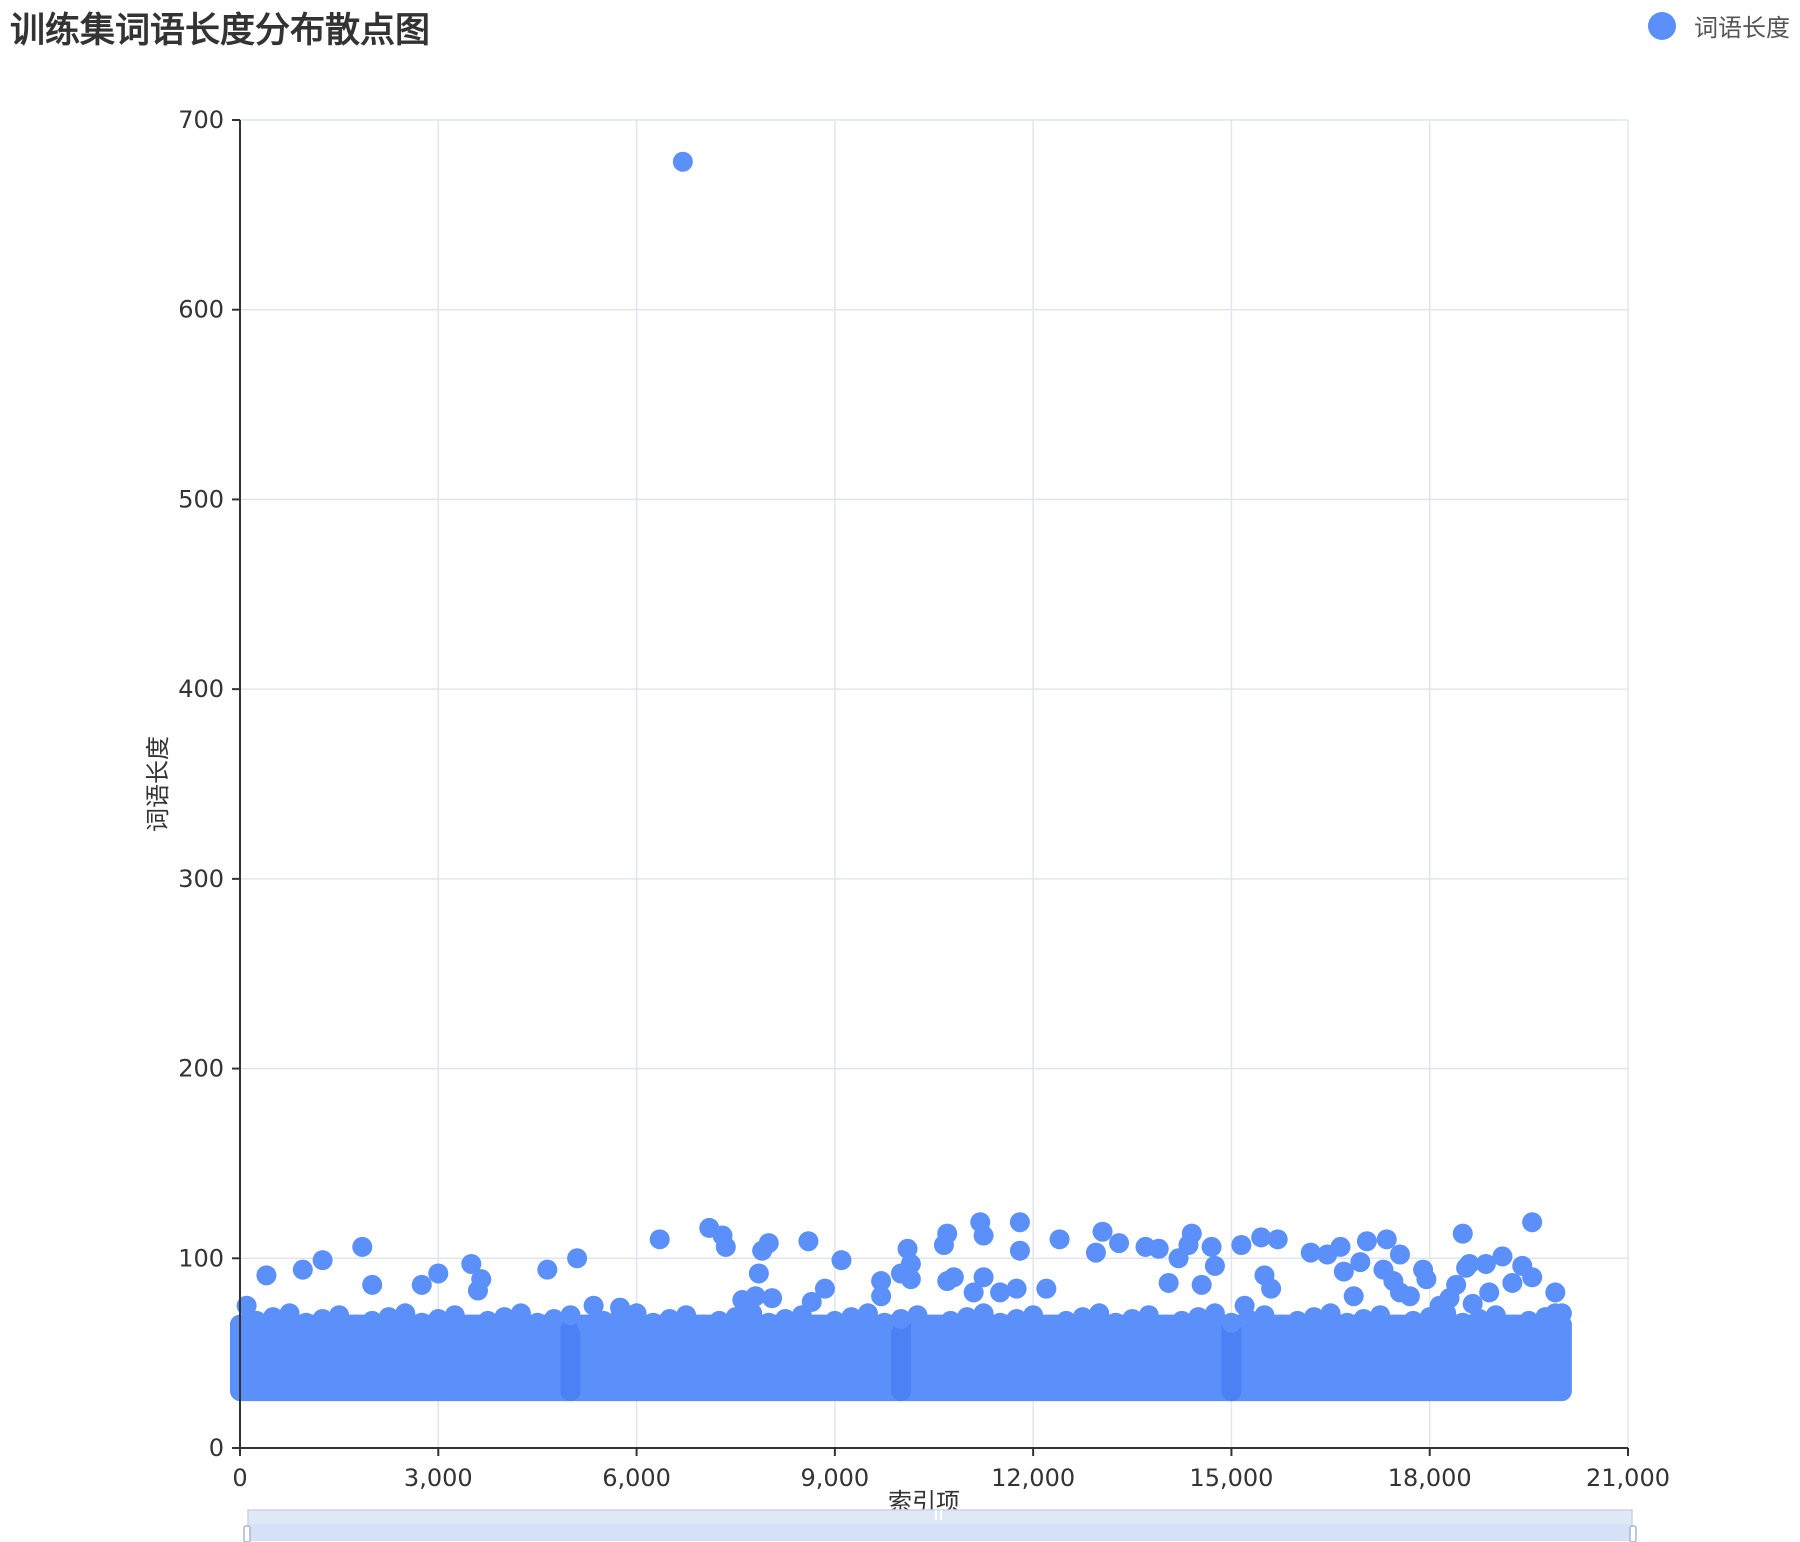  What do you see at coordinates (1231, 1478) in the screenshot?
I see `x-tick-label: 15,000` at bounding box center [1231, 1478].